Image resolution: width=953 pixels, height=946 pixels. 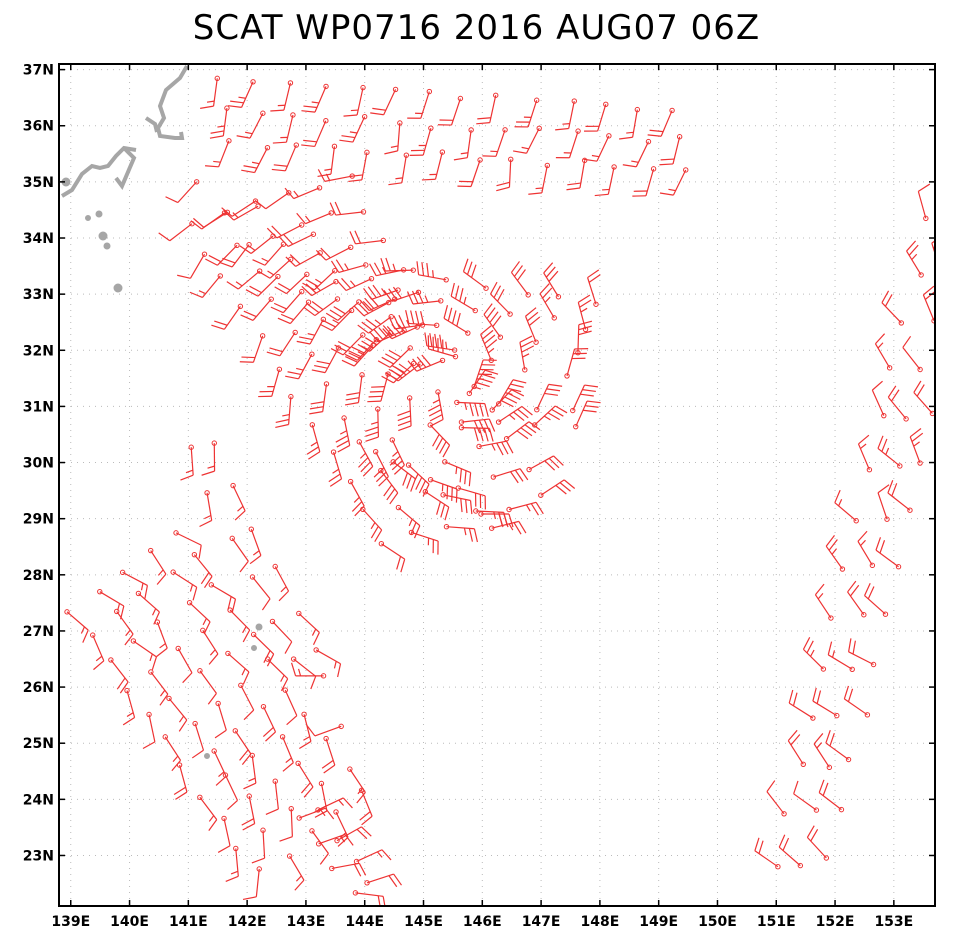 What do you see at coordinates (38, 520) in the screenshot?
I see `lat-tick-label: 29N` at bounding box center [38, 520].